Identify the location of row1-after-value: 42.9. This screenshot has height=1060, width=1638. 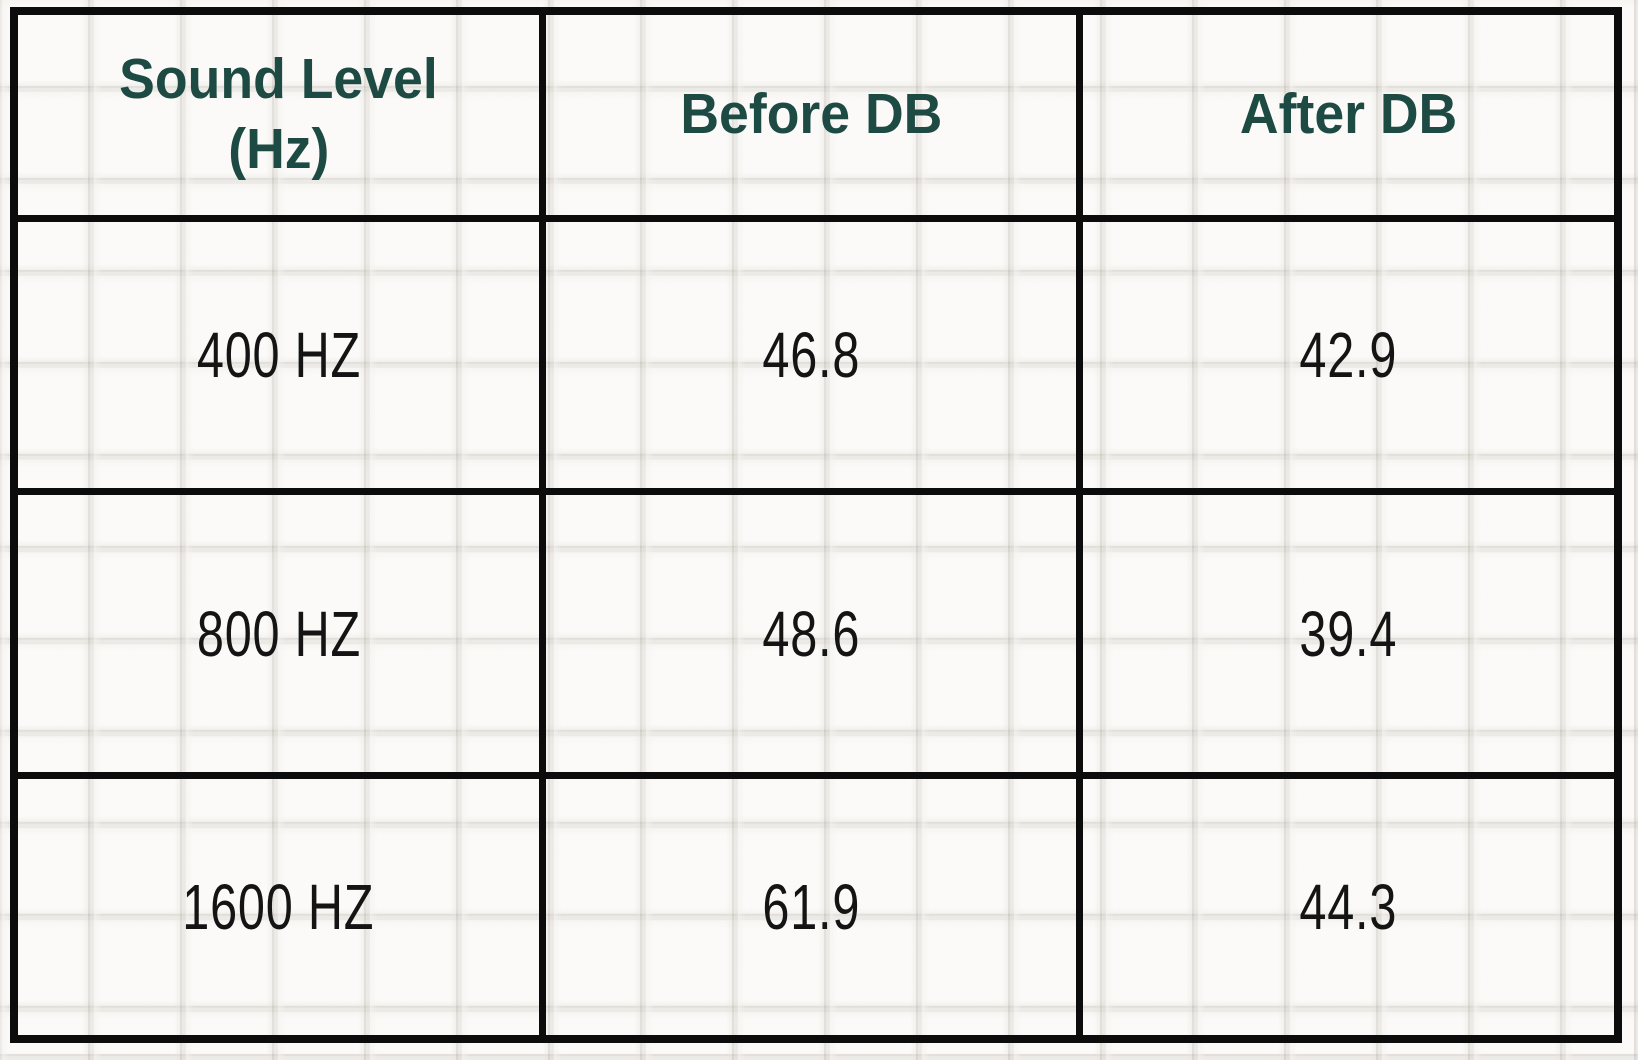
(1348, 355).